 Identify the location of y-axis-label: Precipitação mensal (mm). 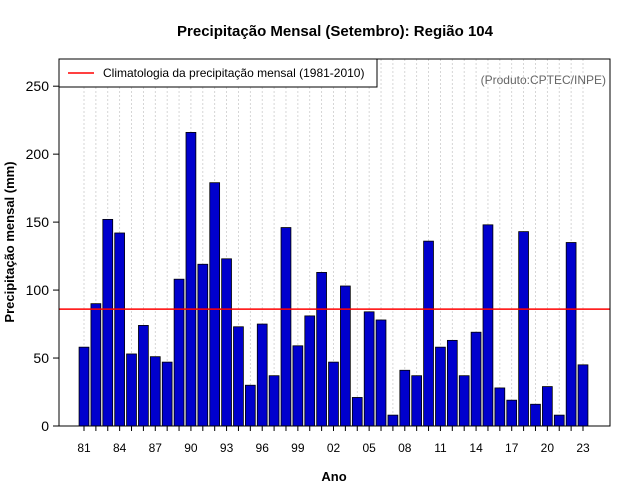
(9, 241).